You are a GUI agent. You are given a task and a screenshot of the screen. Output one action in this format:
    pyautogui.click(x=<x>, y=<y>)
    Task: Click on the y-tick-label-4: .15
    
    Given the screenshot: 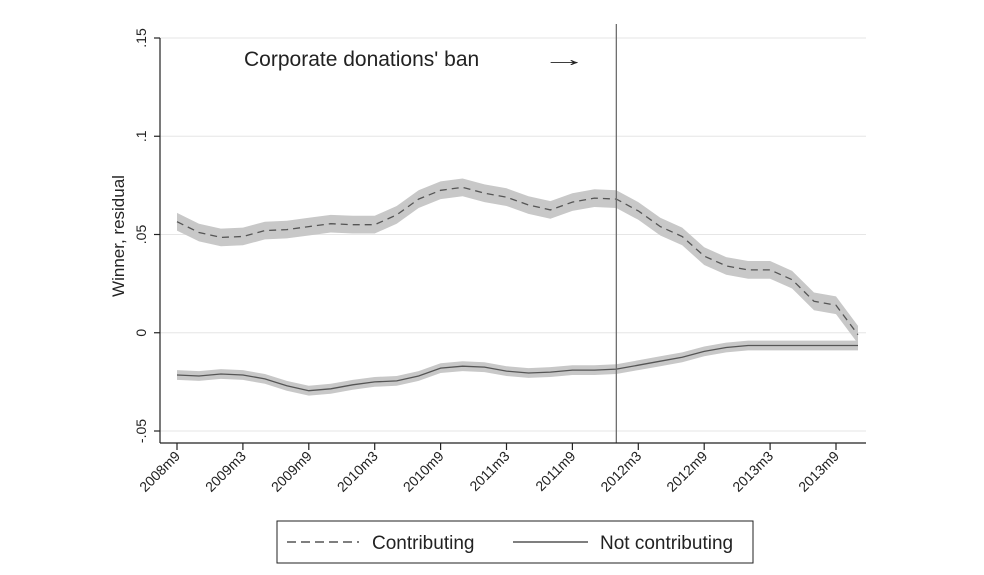 What is the action you would take?
    pyautogui.click(x=141, y=38)
    